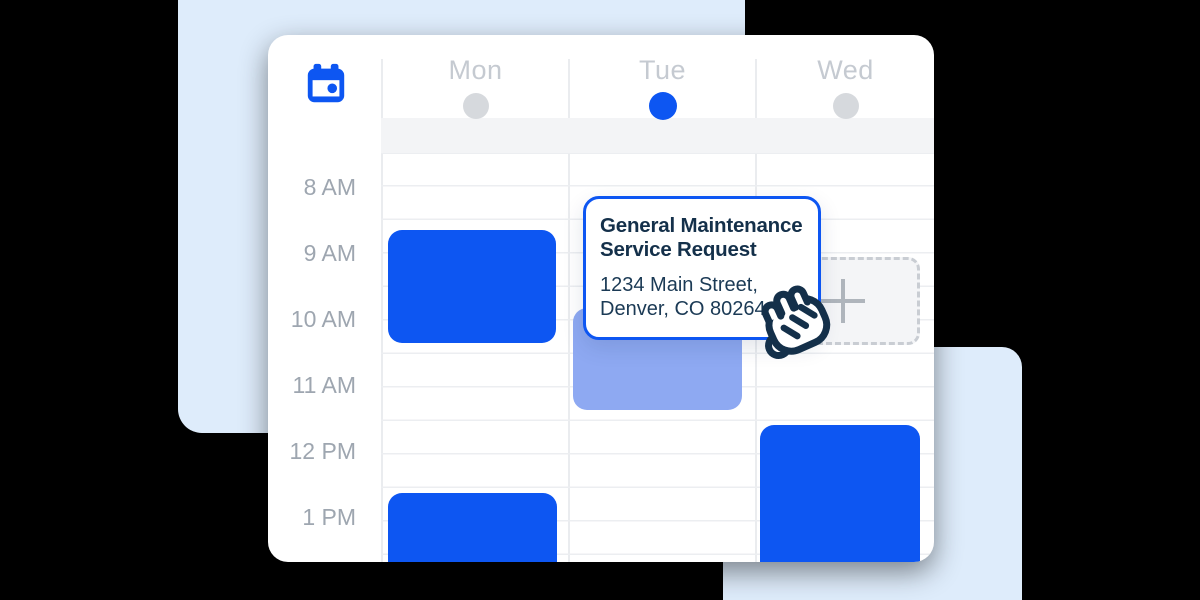  Describe the element at coordinates (796, 322) in the screenshot. I see `grab-hand-icon` at that location.